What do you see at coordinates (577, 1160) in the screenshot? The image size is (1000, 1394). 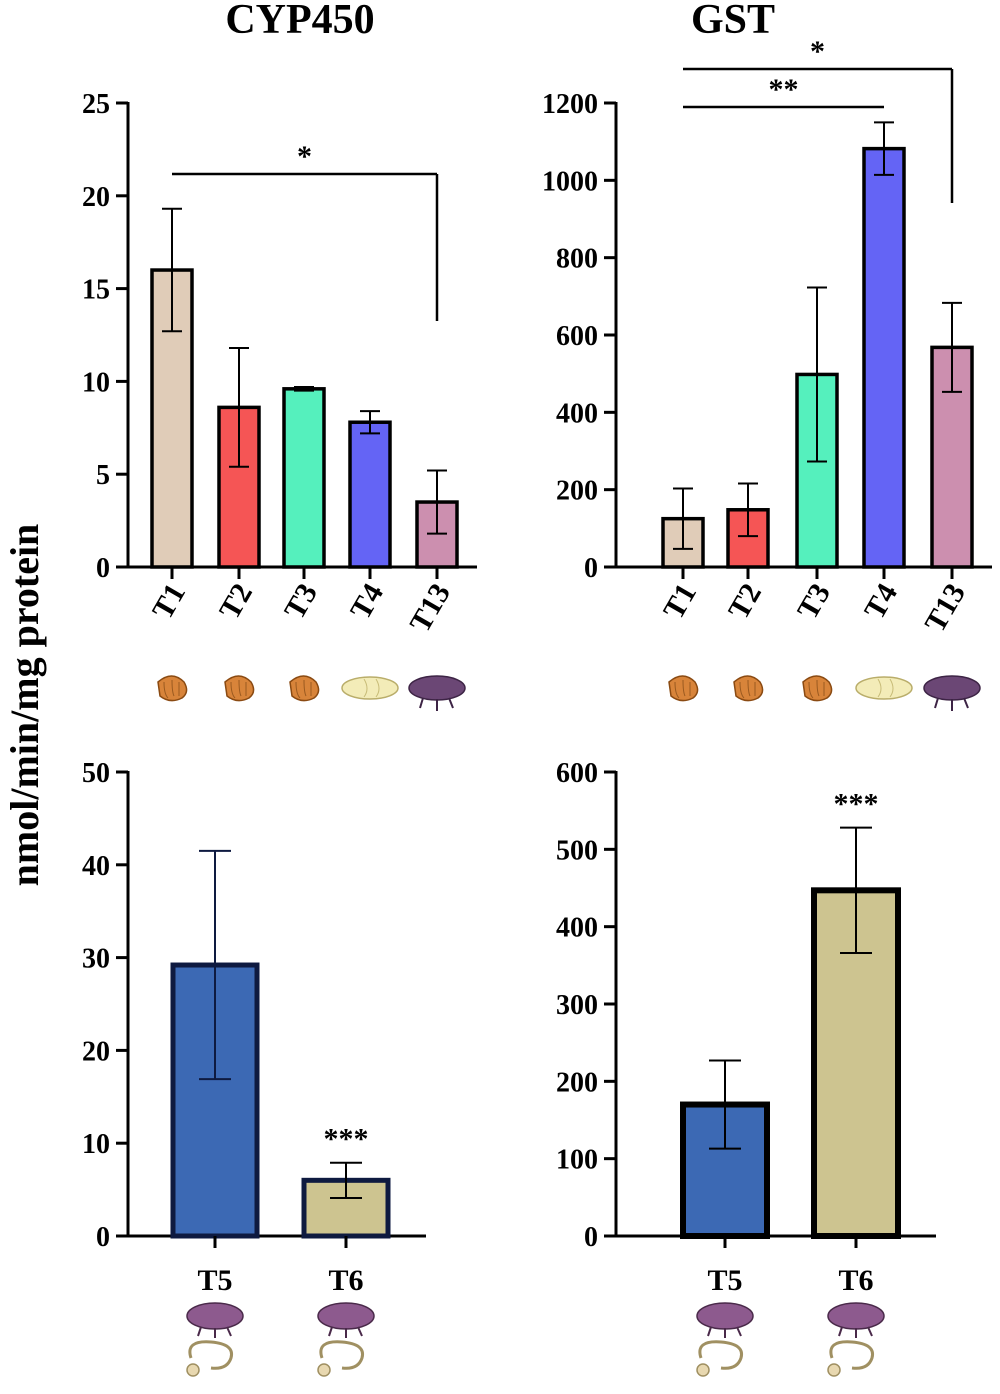 I see `y-tick-label: 100` at bounding box center [577, 1160].